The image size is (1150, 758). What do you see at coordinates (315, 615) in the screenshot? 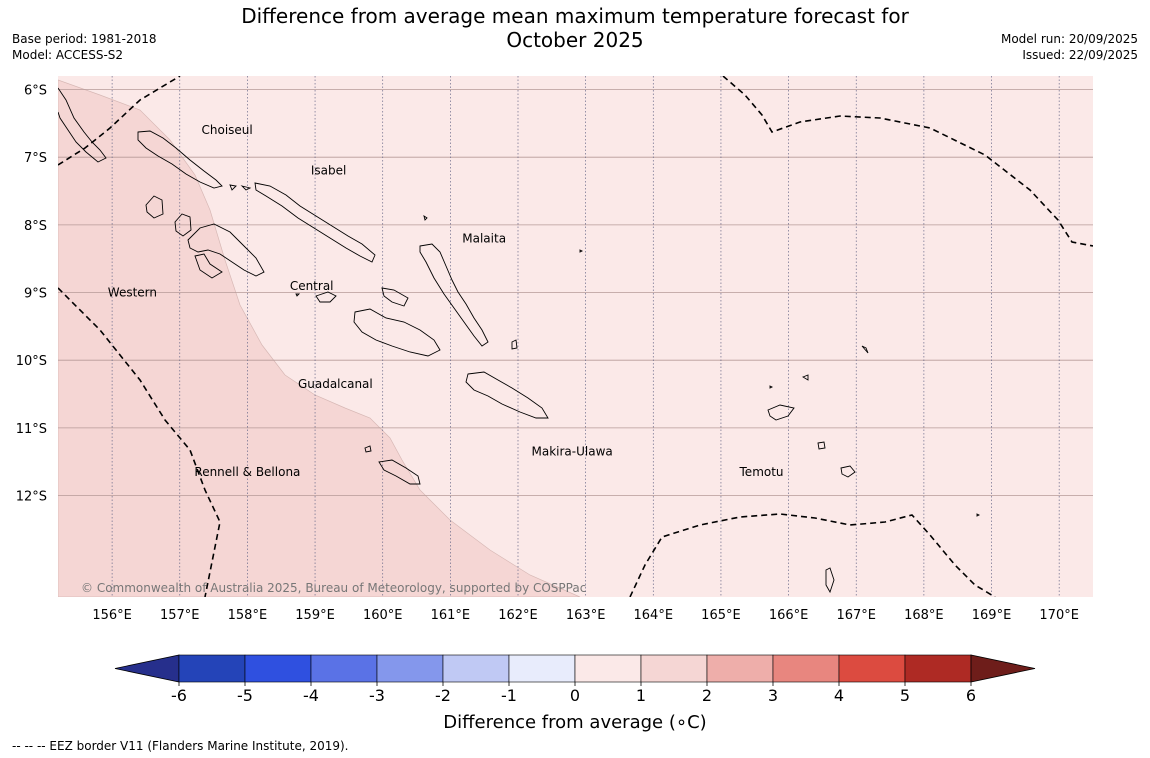
I see `lon-label: 159°E` at bounding box center [315, 615].